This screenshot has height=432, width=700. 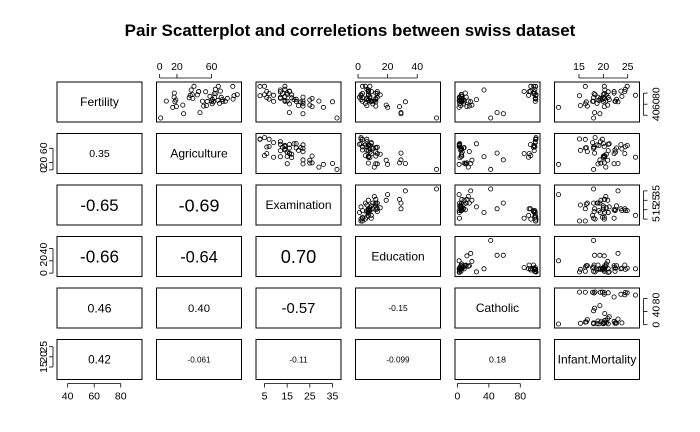 I want to click on correlation-value: -0.061, so click(x=199, y=359).